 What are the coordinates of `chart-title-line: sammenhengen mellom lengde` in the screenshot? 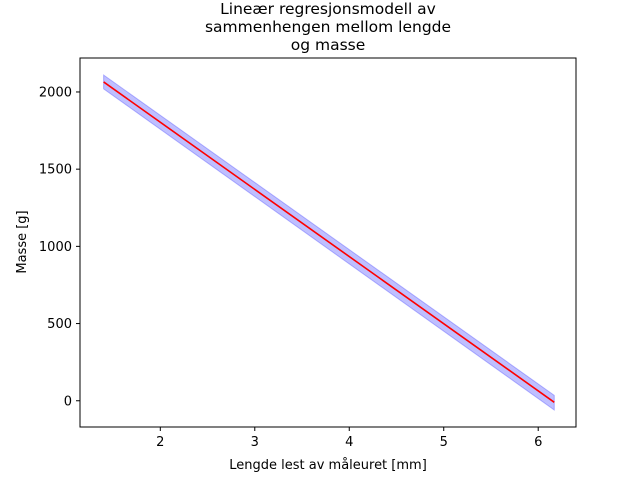 It's located at (328, 27).